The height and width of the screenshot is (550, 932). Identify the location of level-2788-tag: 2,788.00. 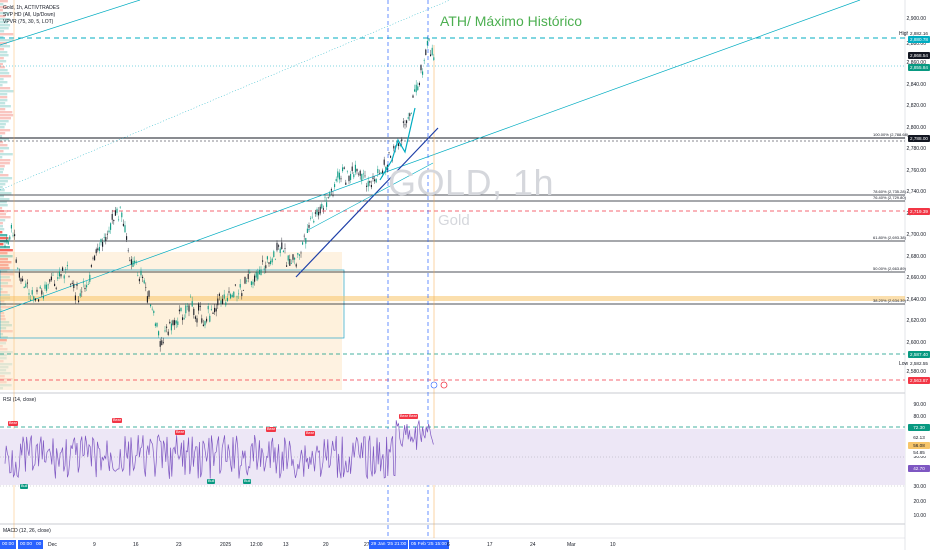
(919, 138).